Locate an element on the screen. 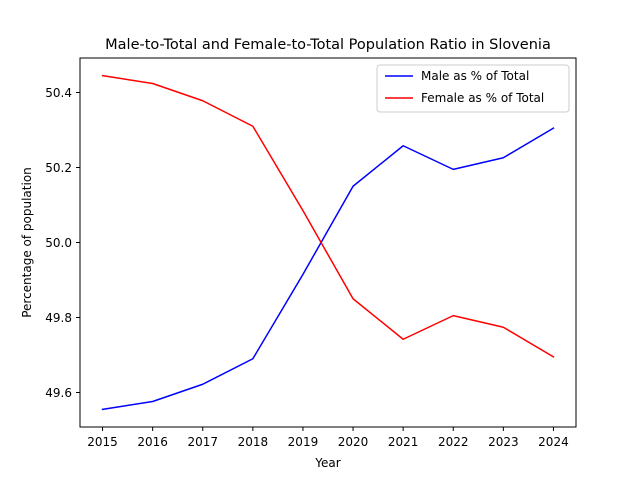 This screenshot has width=640, height=480. legend-label-male: Male as % of Total is located at coordinates (475, 76).